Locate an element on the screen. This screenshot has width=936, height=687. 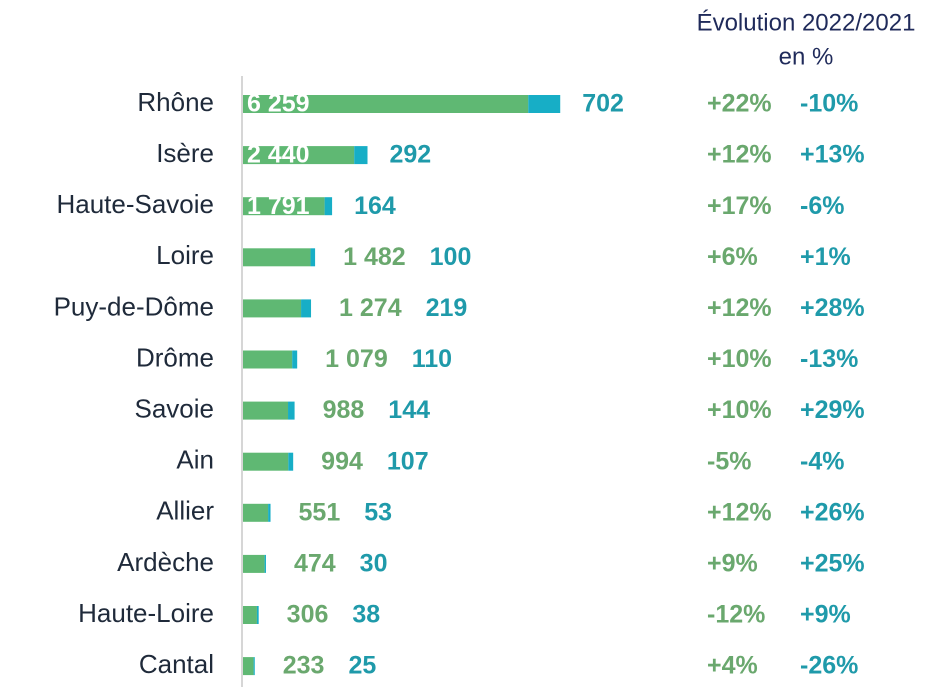
value-label: 107 is located at coordinates (408, 461).